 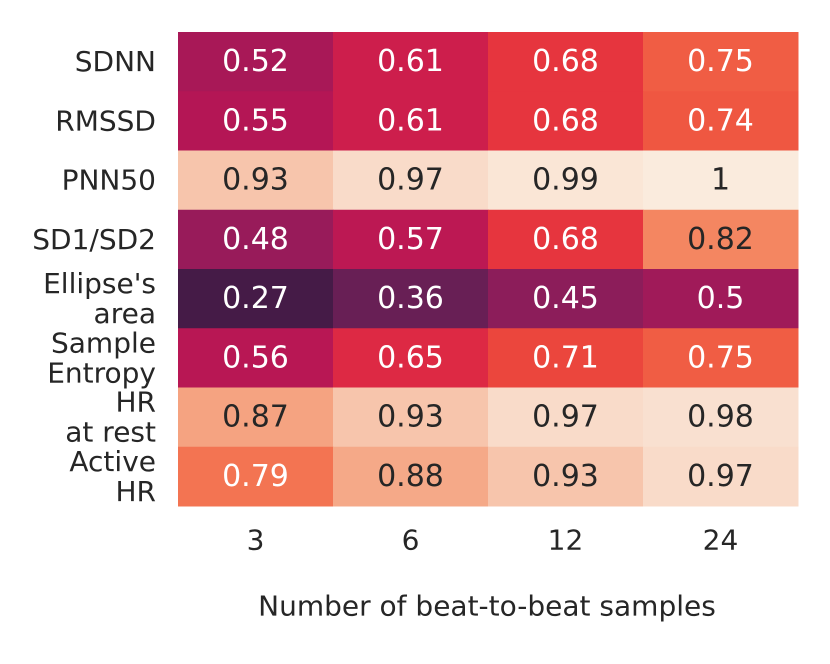 I want to click on row-tick-label: Ellipse's area, so click(x=99, y=298).